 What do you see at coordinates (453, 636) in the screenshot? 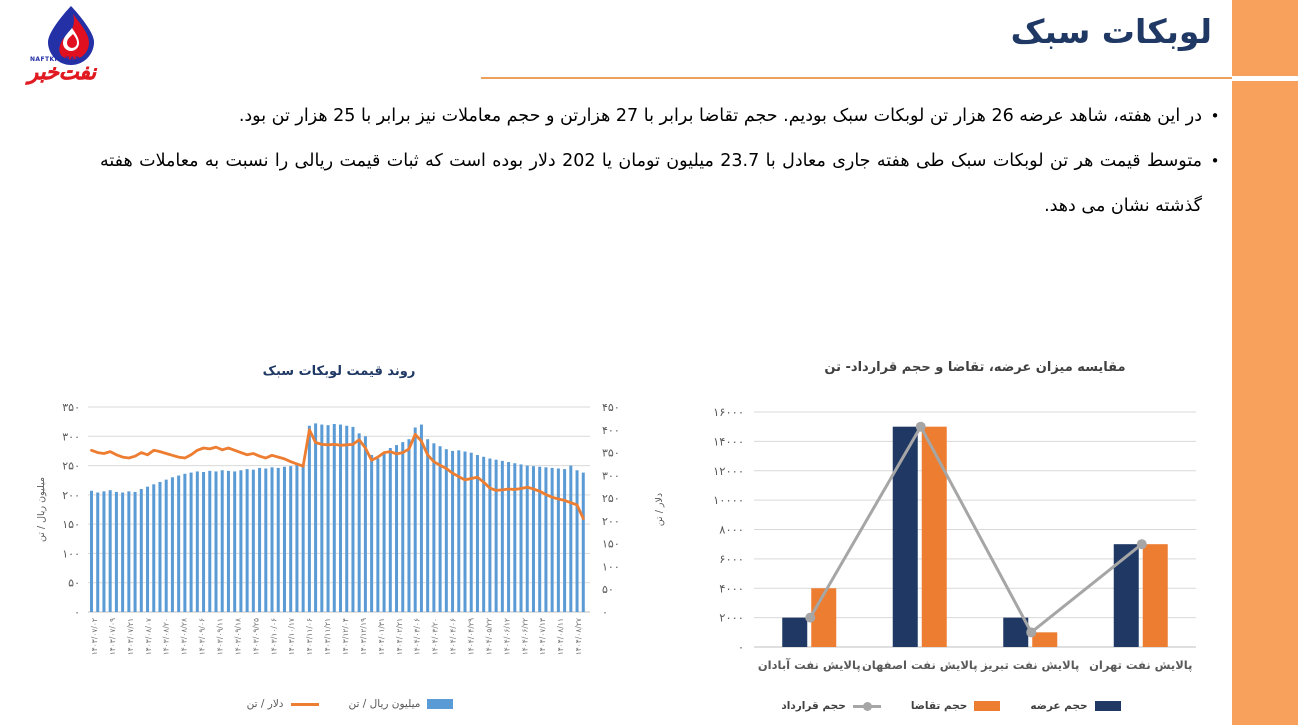
I see `x-axis-tick: ۱۴۰۴/۰۴/۰۶` at bounding box center [453, 636].